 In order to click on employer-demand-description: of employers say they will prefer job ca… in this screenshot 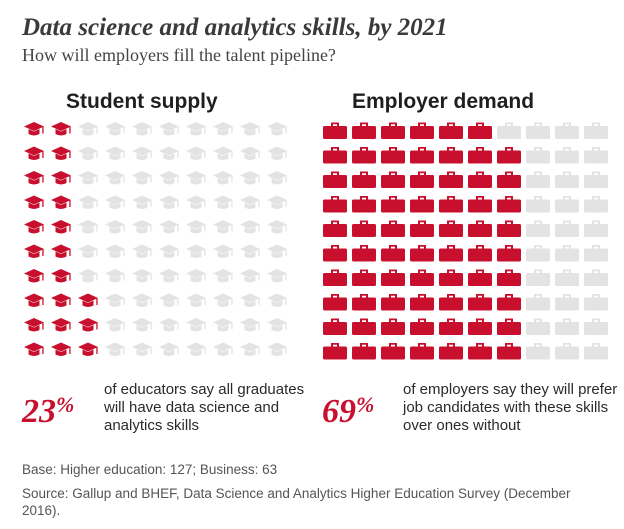, I will do `click(510, 407)`.